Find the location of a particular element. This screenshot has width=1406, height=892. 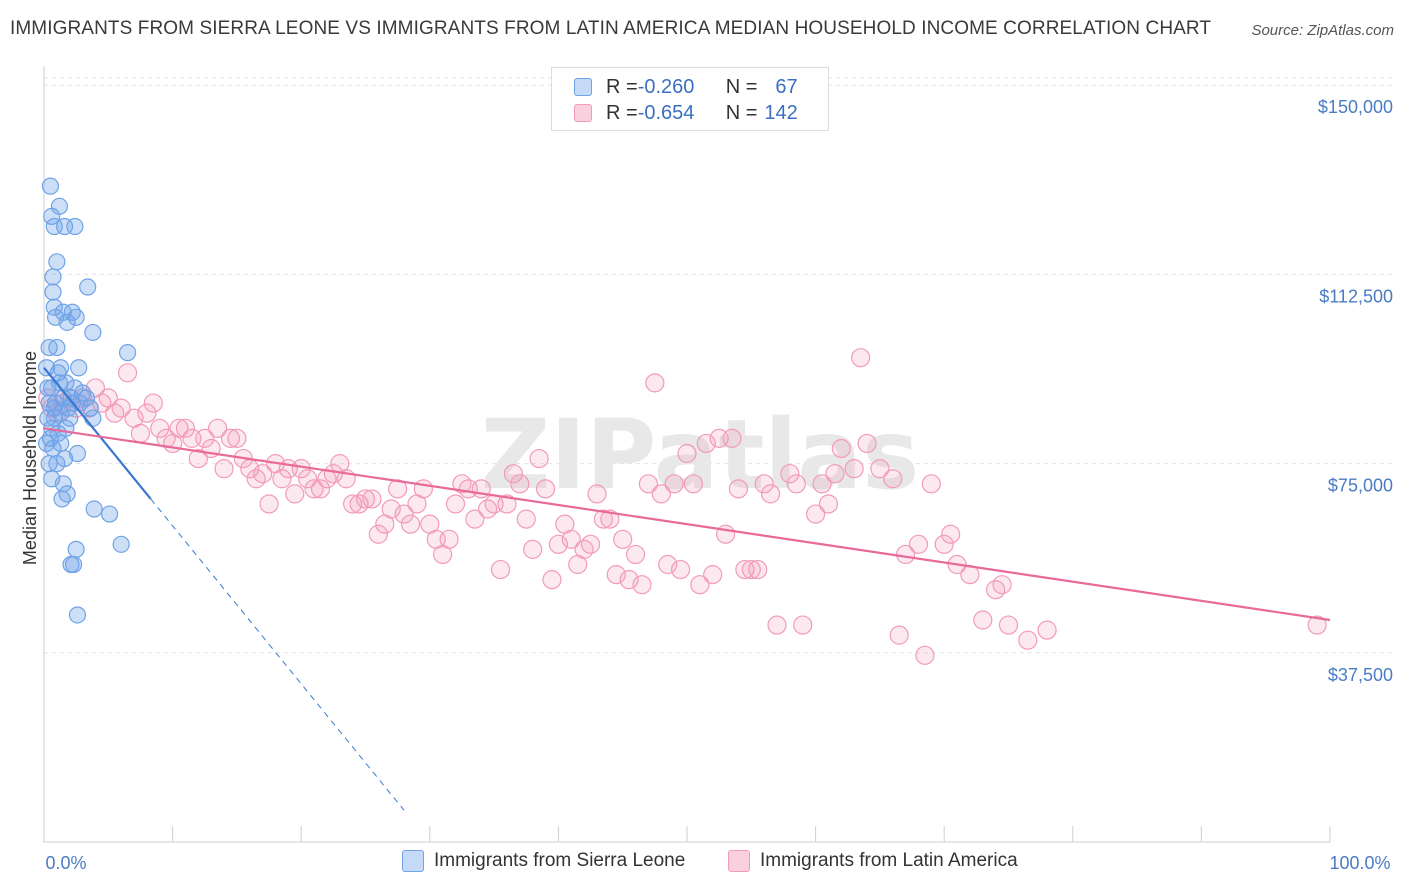

trend-line is located at coordinates (97, 433).